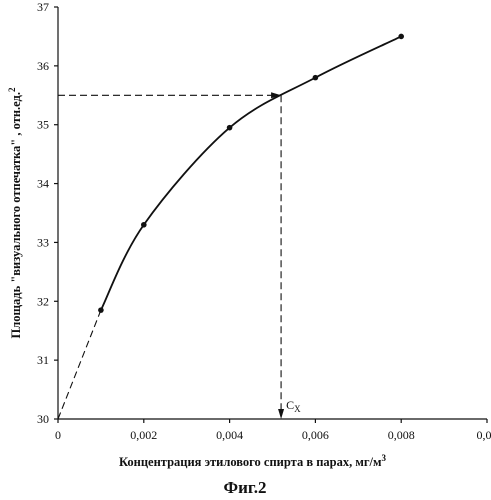  What do you see at coordinates (47, 213) in the screenshot?
I see `y-ticks: 30 31 32 33 34 35 36 37` at bounding box center [47, 213].